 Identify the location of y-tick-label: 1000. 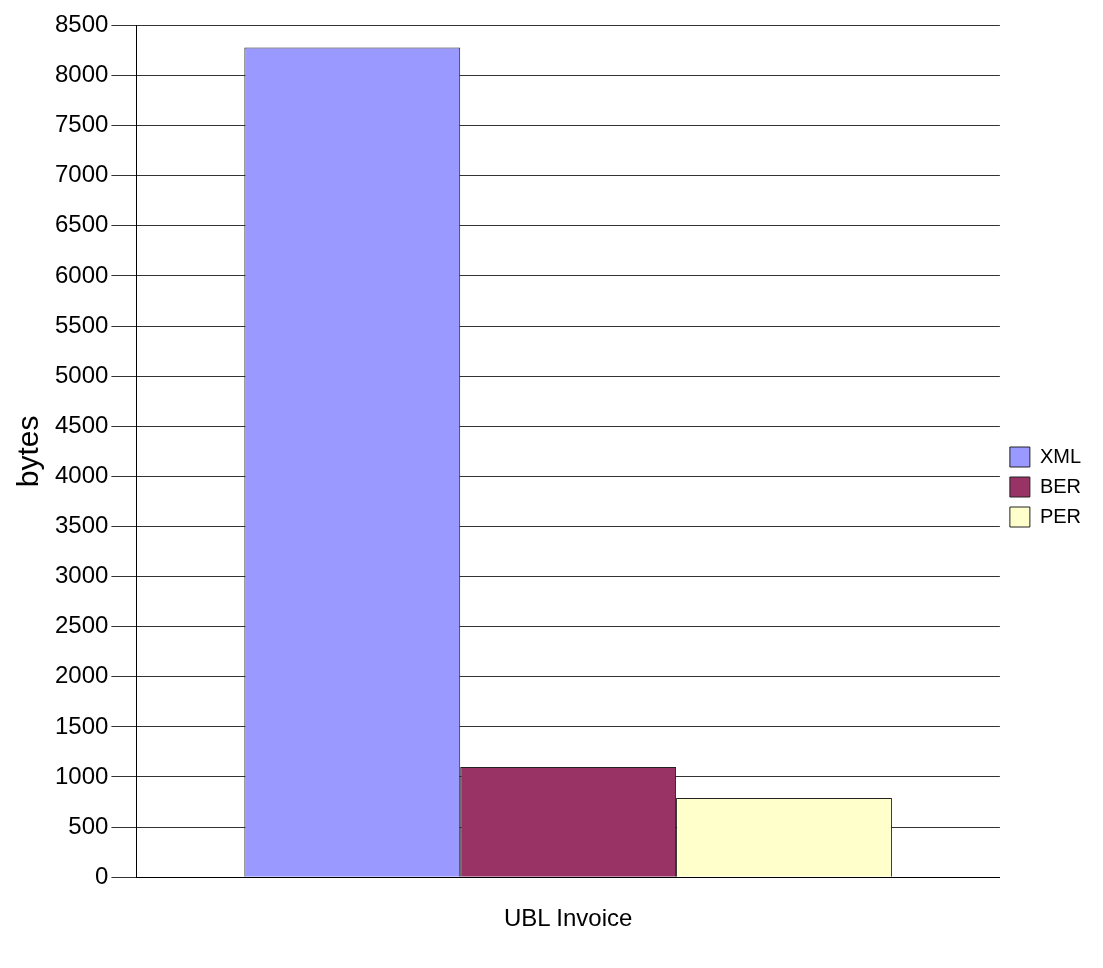
(82, 775).